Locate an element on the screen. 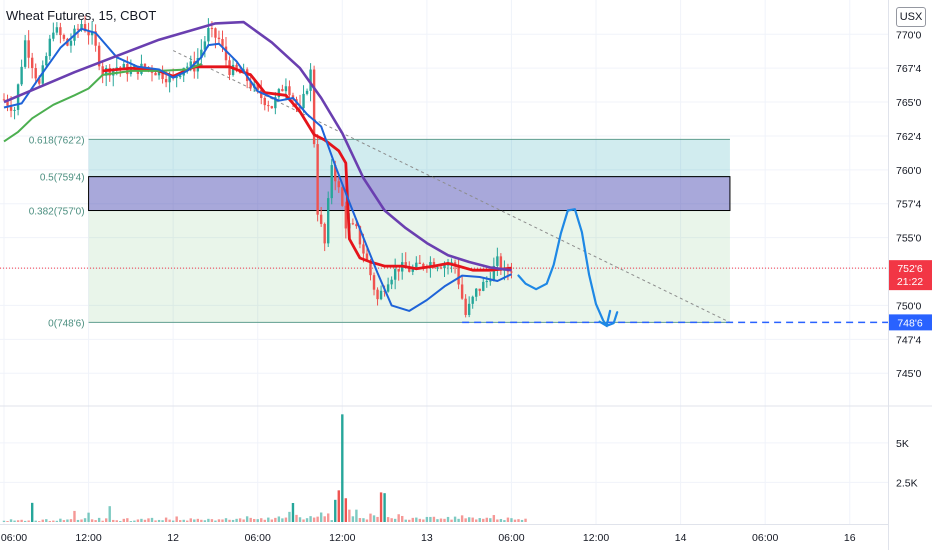 This screenshot has height=555, width=932. currency-button: USX is located at coordinates (911, 17).